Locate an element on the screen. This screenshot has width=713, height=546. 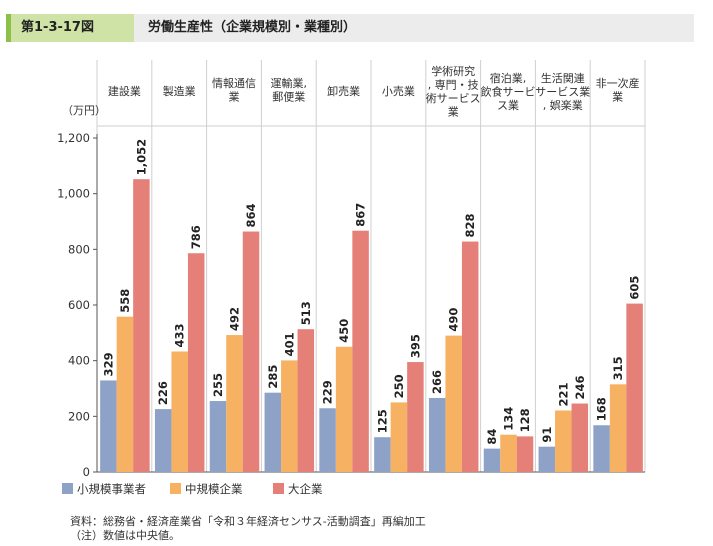
bar-value-label: 558 is located at coordinates (125, 301).